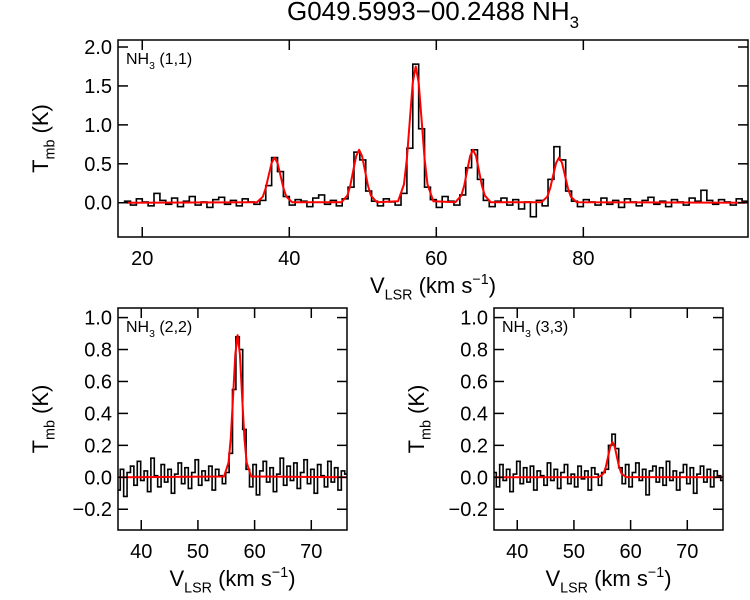  I want to click on figure-title: G049.5993−00.2488 NH3, so click(433, 16).